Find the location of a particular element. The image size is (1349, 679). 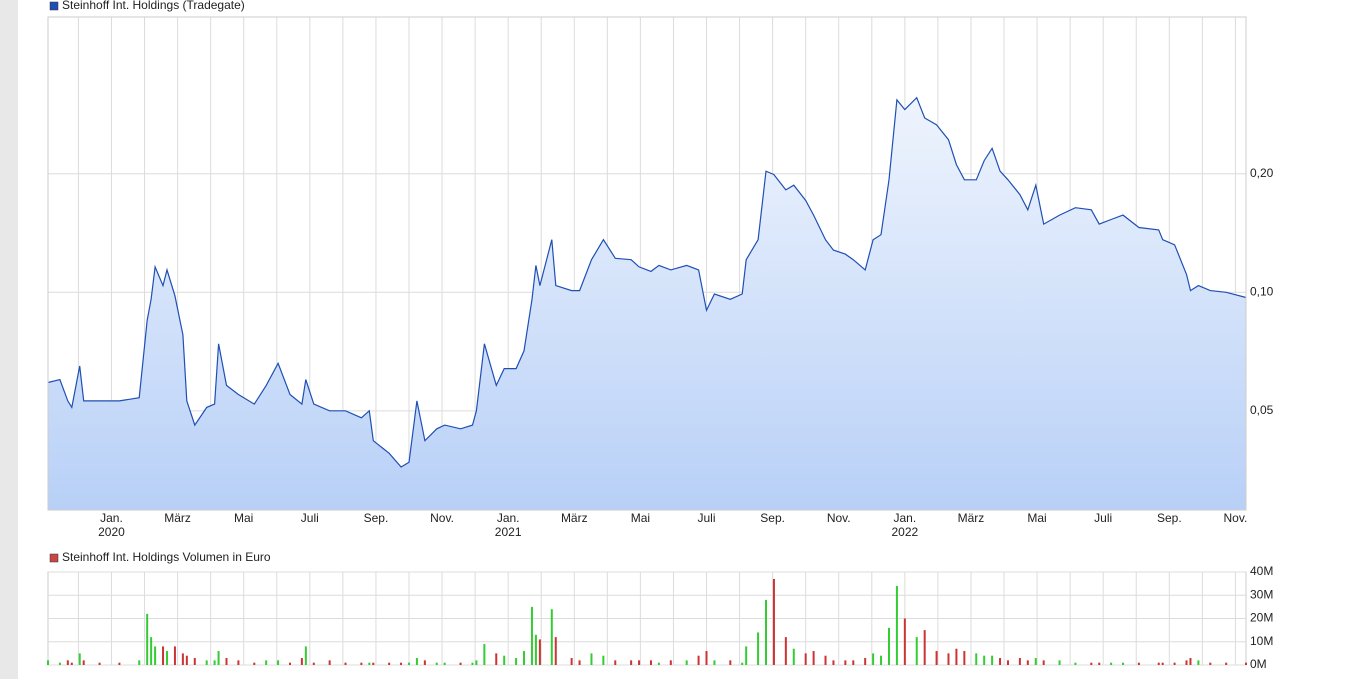

y-tick-label: 0M is located at coordinates (1258, 664).